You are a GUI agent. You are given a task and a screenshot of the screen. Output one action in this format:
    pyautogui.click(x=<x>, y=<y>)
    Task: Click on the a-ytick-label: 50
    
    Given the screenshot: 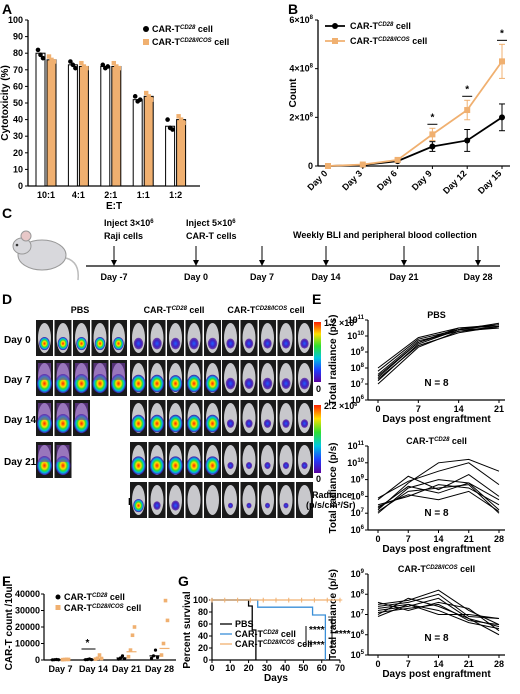 What is the action you would take?
    pyautogui.click(x=18, y=103)
    